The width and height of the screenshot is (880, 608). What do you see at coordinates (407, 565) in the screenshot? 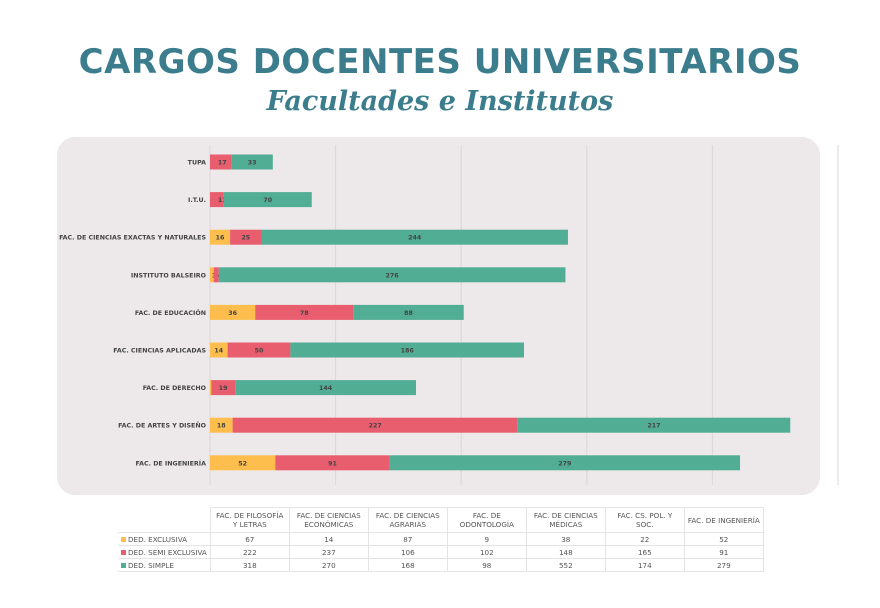
I see `table-cell: 168` at bounding box center [407, 565].